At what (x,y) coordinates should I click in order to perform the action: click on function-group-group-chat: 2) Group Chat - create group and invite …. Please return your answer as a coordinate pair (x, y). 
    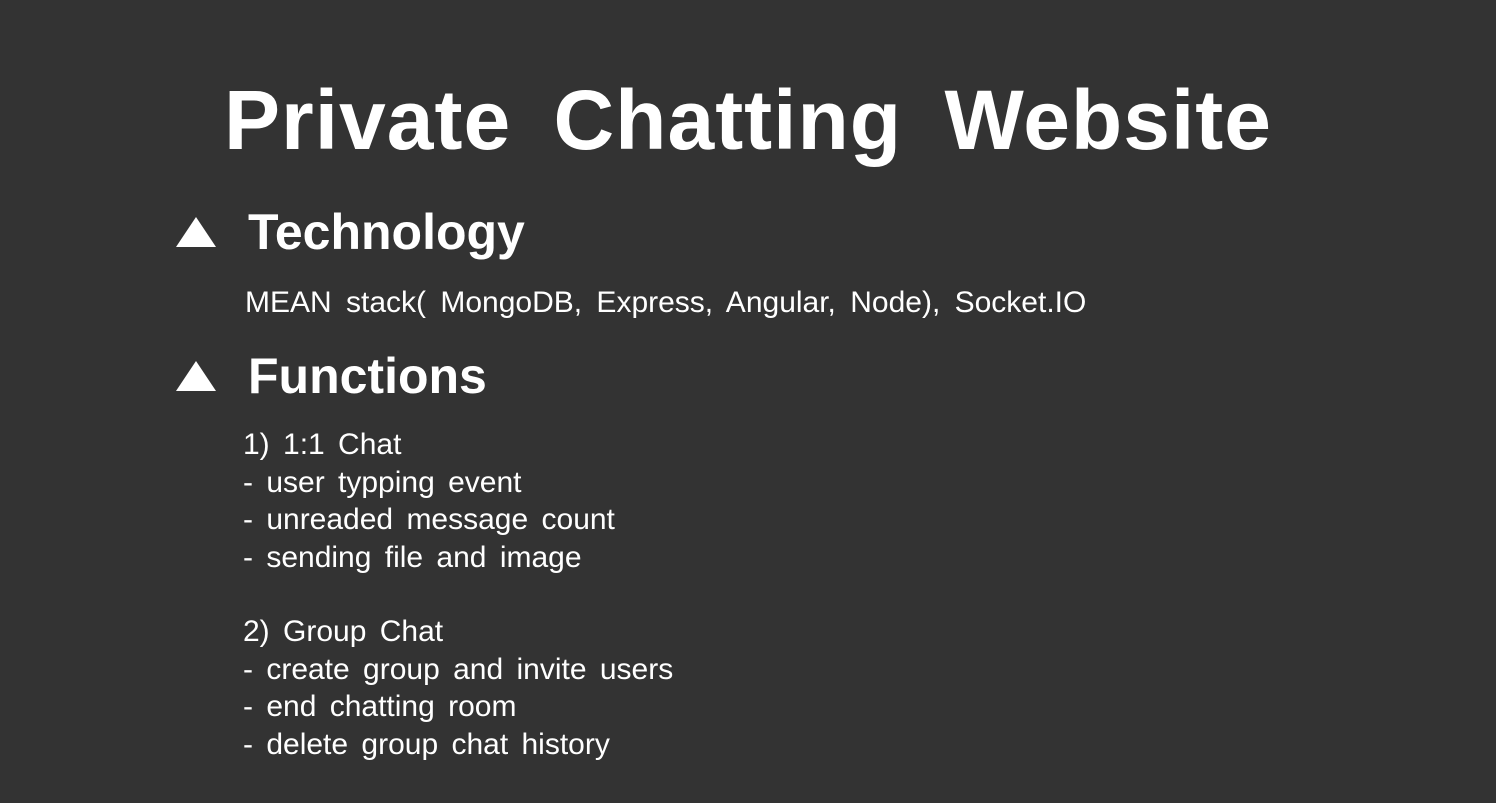
    Looking at the image, I should click on (458, 688).